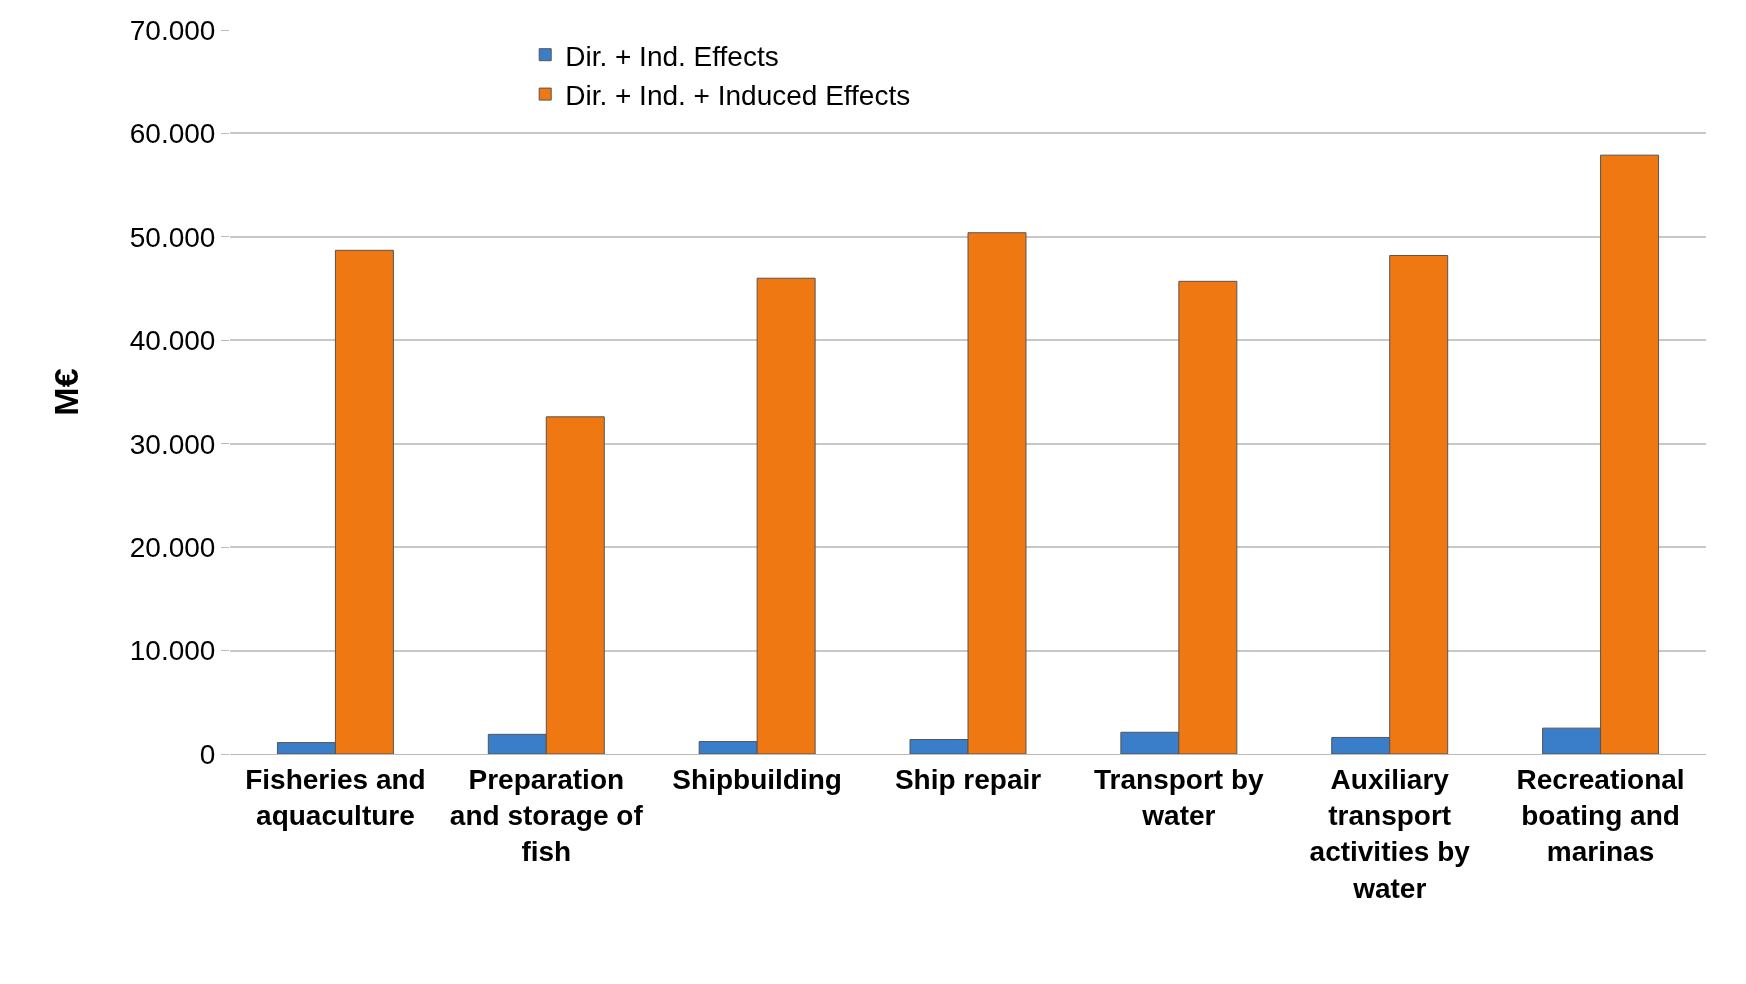 The image size is (1746, 984). What do you see at coordinates (66, 392) in the screenshot?
I see `y-axis-title: M€` at bounding box center [66, 392].